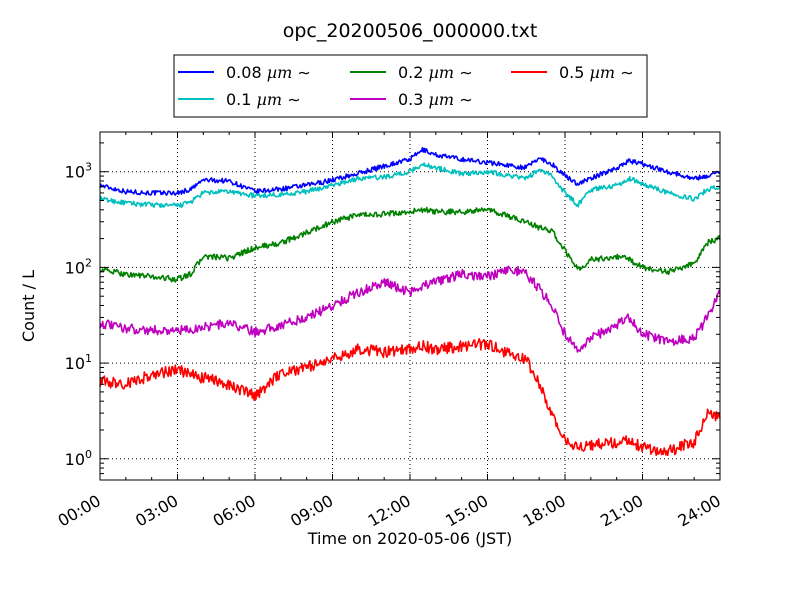 The image size is (800, 600). I want to click on x-tick-label: 06:00, so click(234, 511).